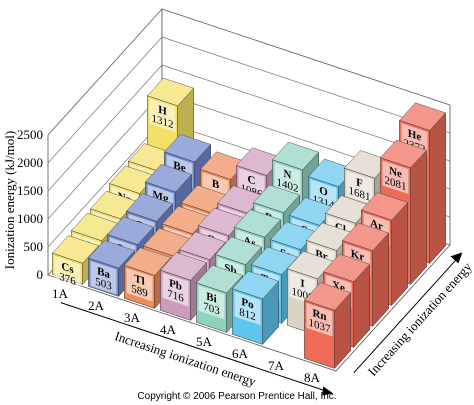 This screenshot has width=474, height=405. What do you see at coordinates (30, 162) in the screenshot?
I see `y-tick-label: 2000` at bounding box center [30, 162].